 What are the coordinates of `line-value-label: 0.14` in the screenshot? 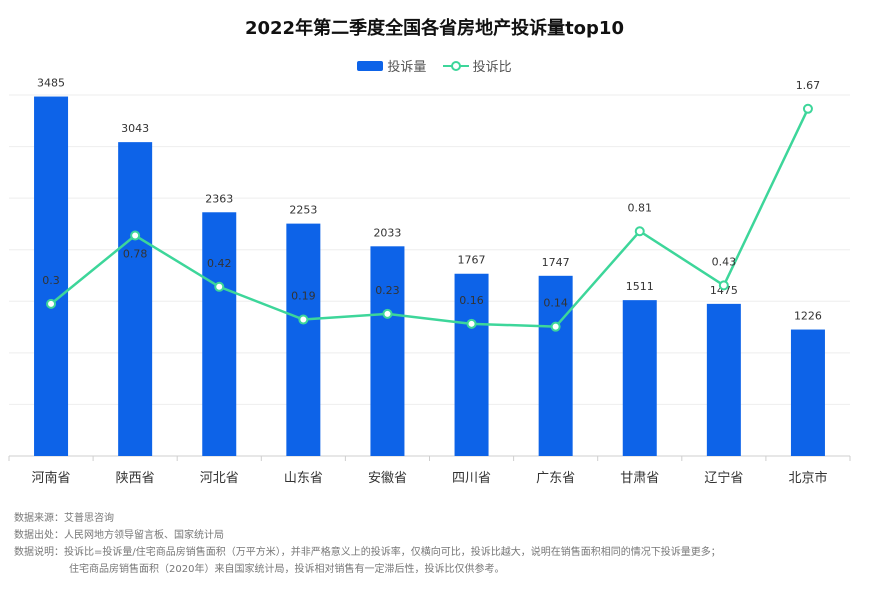 It's located at (555, 303).